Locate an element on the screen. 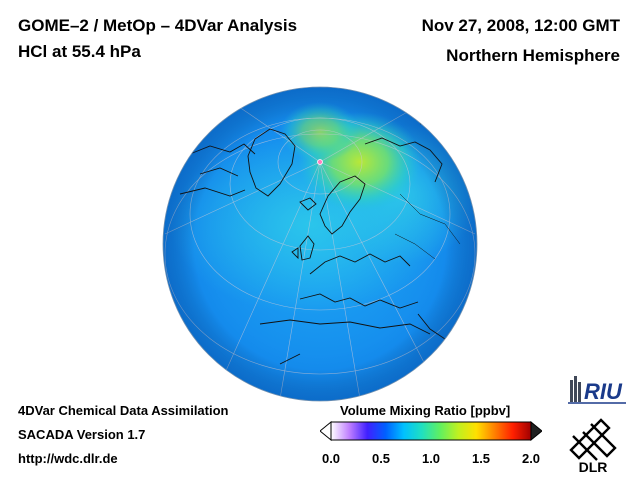 This screenshot has height=480, width=640. colorbar is located at coordinates (431, 431).